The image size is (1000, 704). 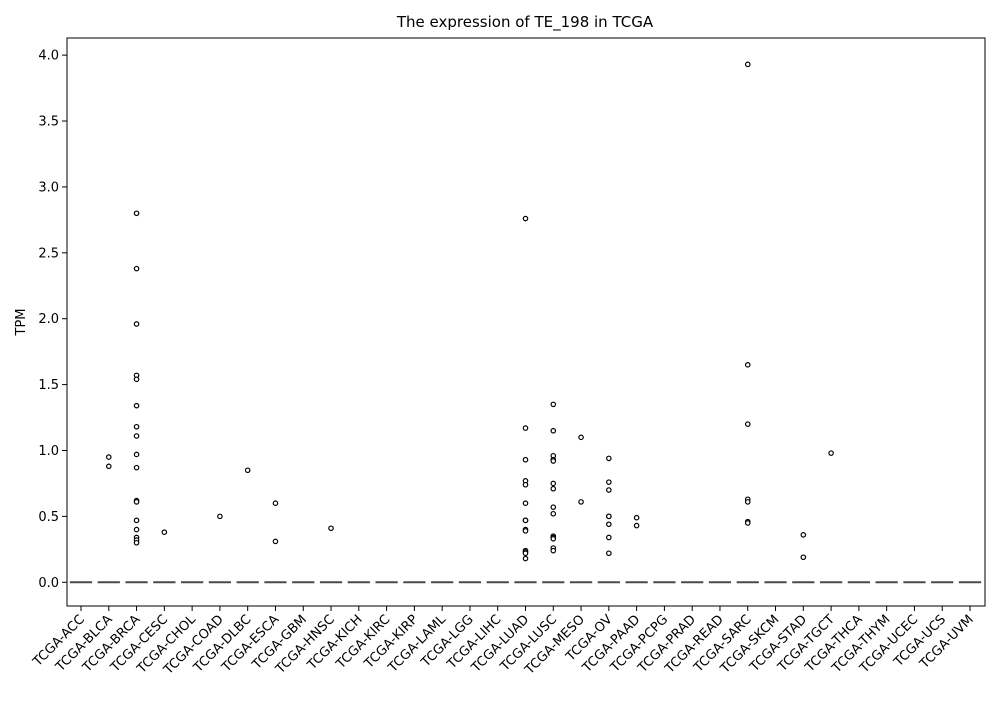 I want to click on y-tick-label: 4.0, so click(x=48, y=56).